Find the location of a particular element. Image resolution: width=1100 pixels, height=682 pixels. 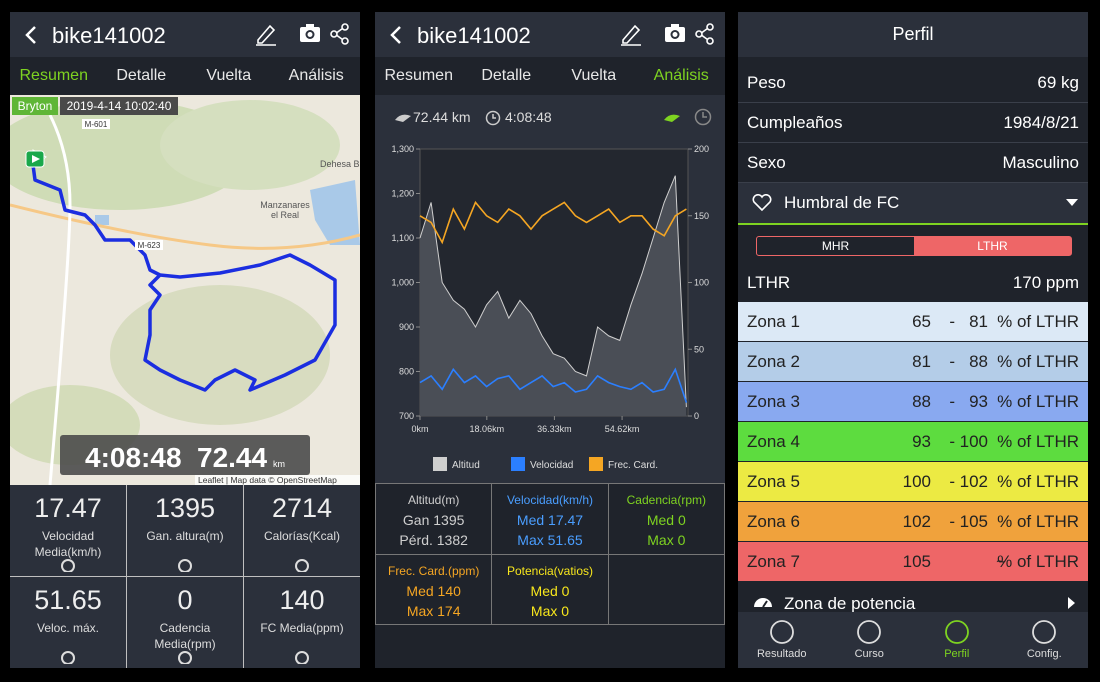

zone-row: Zona 4 93-100 % of LTHR is located at coordinates (913, 442).